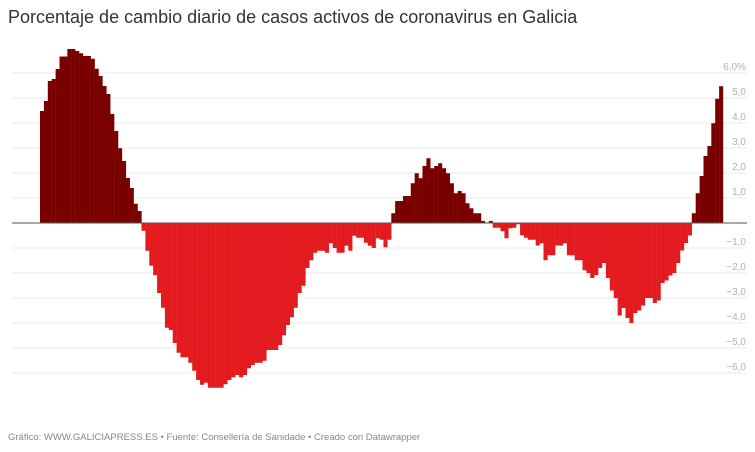  What do you see at coordinates (736, 267) in the screenshot?
I see `y-tick-label: −2,0` at bounding box center [736, 267].